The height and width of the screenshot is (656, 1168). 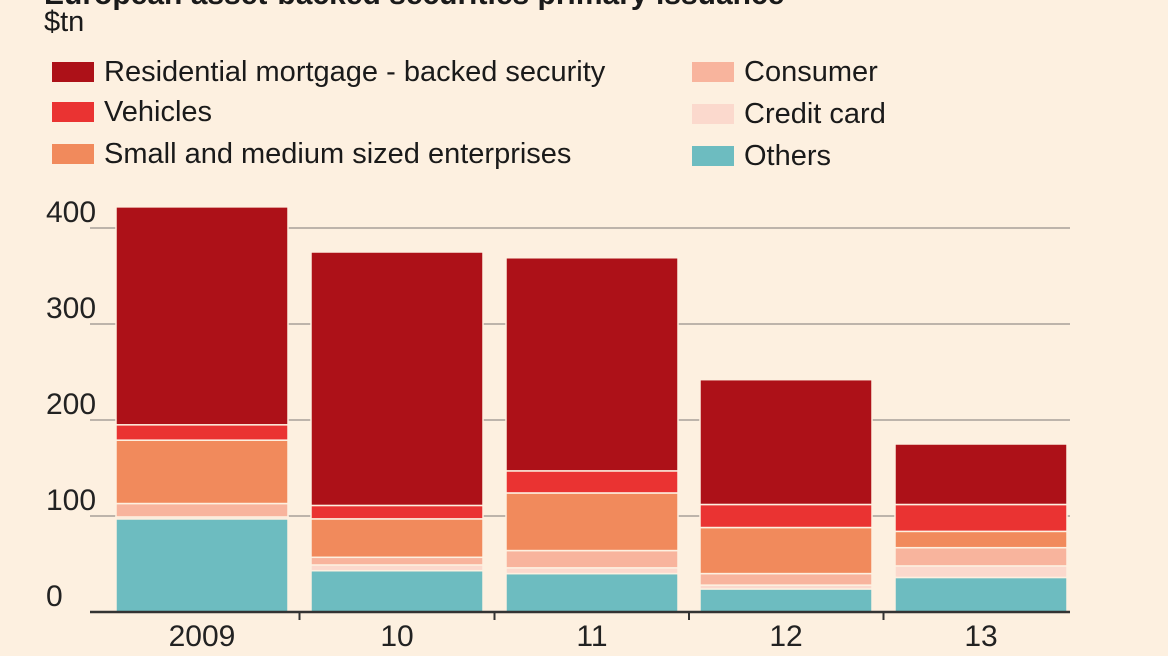 I want to click on bar-11-small-and-medium-sized-enterprises, so click(x=592, y=522).